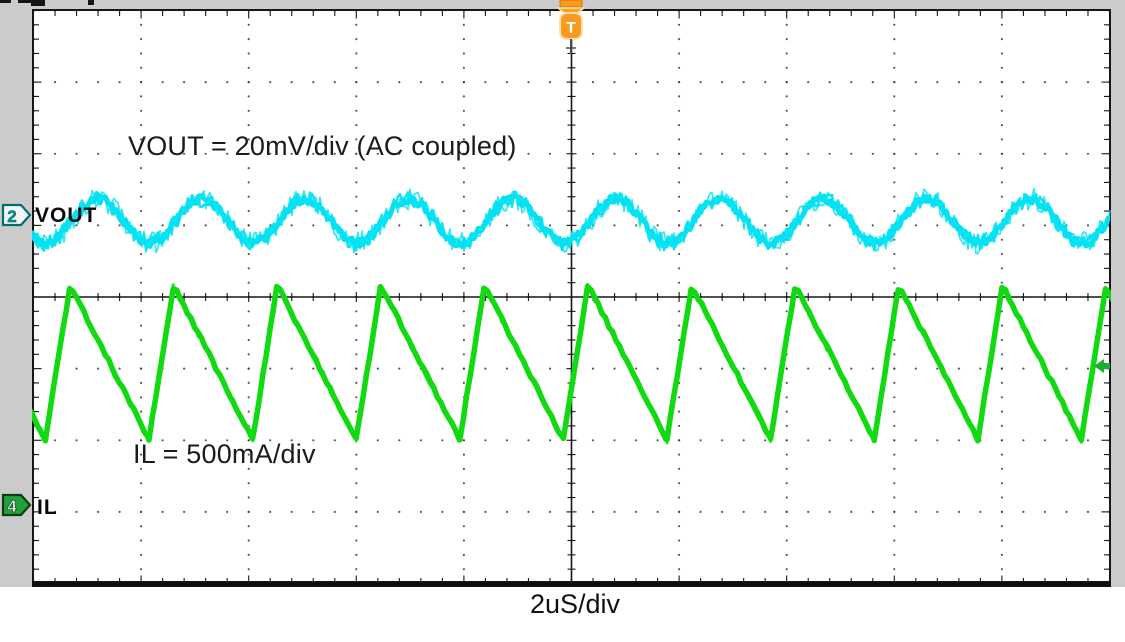 Image resolution: width=1125 pixels, height=642 pixels. What do you see at coordinates (11, 216) in the screenshot?
I see `channel2-number: 2` at bounding box center [11, 216].